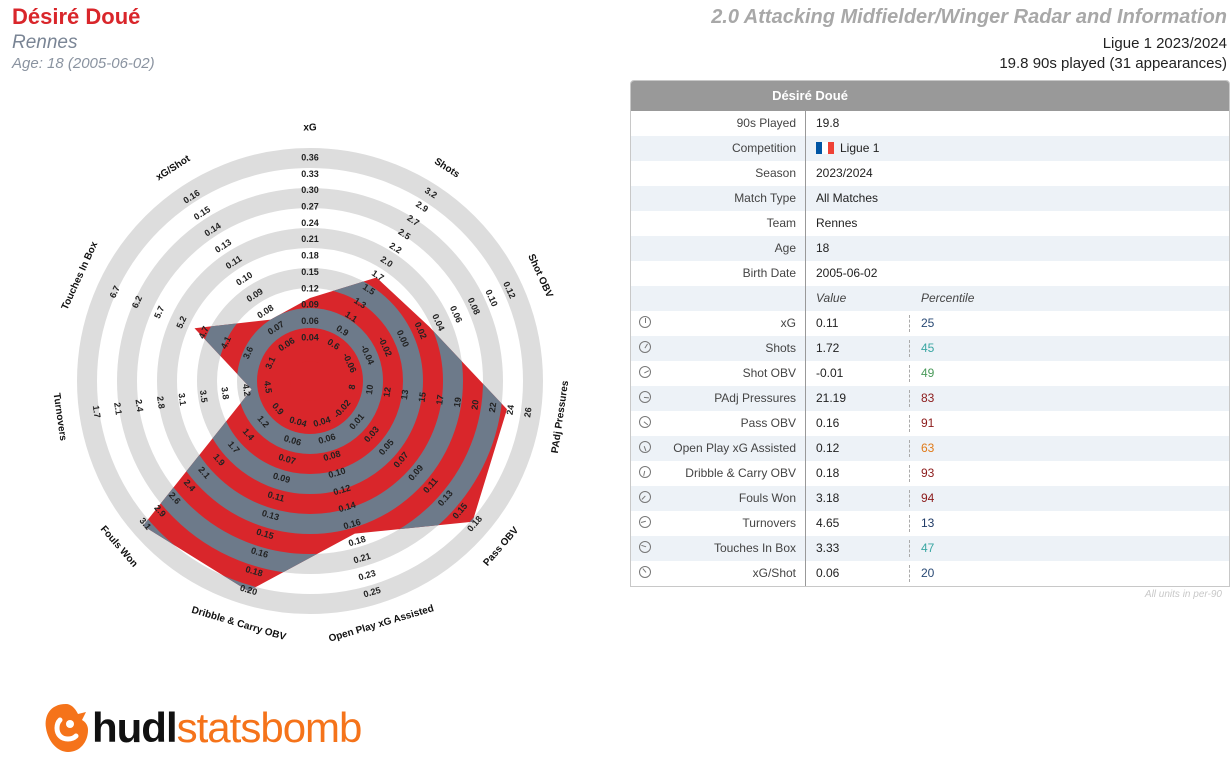 The image size is (1230, 780). Describe the element at coordinates (827, 123) in the screenshot. I see `info-row-value: 19.8` at that location.